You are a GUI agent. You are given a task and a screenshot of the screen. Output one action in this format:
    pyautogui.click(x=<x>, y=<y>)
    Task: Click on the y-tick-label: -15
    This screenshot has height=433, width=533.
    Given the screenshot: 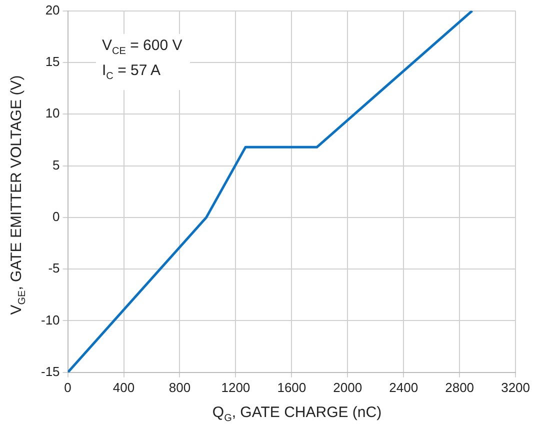 What is the action you would take?
    pyautogui.click(x=50, y=371)
    